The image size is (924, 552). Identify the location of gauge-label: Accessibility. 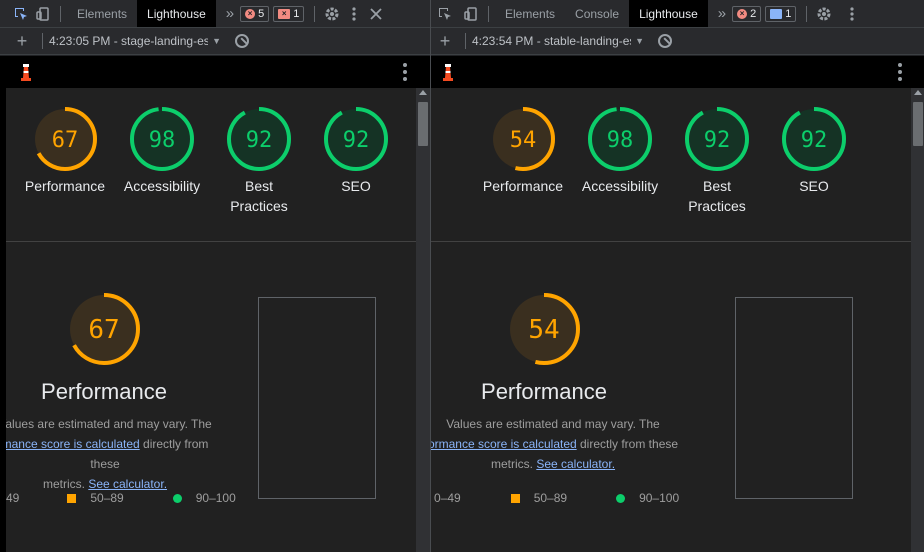
(620, 186).